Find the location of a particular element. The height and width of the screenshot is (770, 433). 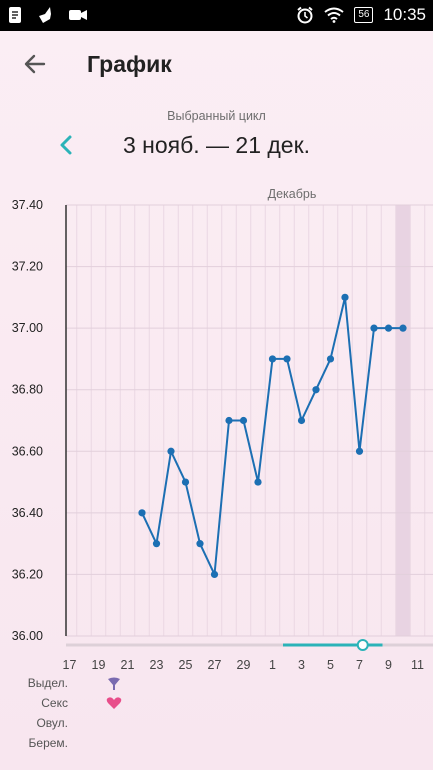

x-tick-label: 23 is located at coordinates (157, 665).